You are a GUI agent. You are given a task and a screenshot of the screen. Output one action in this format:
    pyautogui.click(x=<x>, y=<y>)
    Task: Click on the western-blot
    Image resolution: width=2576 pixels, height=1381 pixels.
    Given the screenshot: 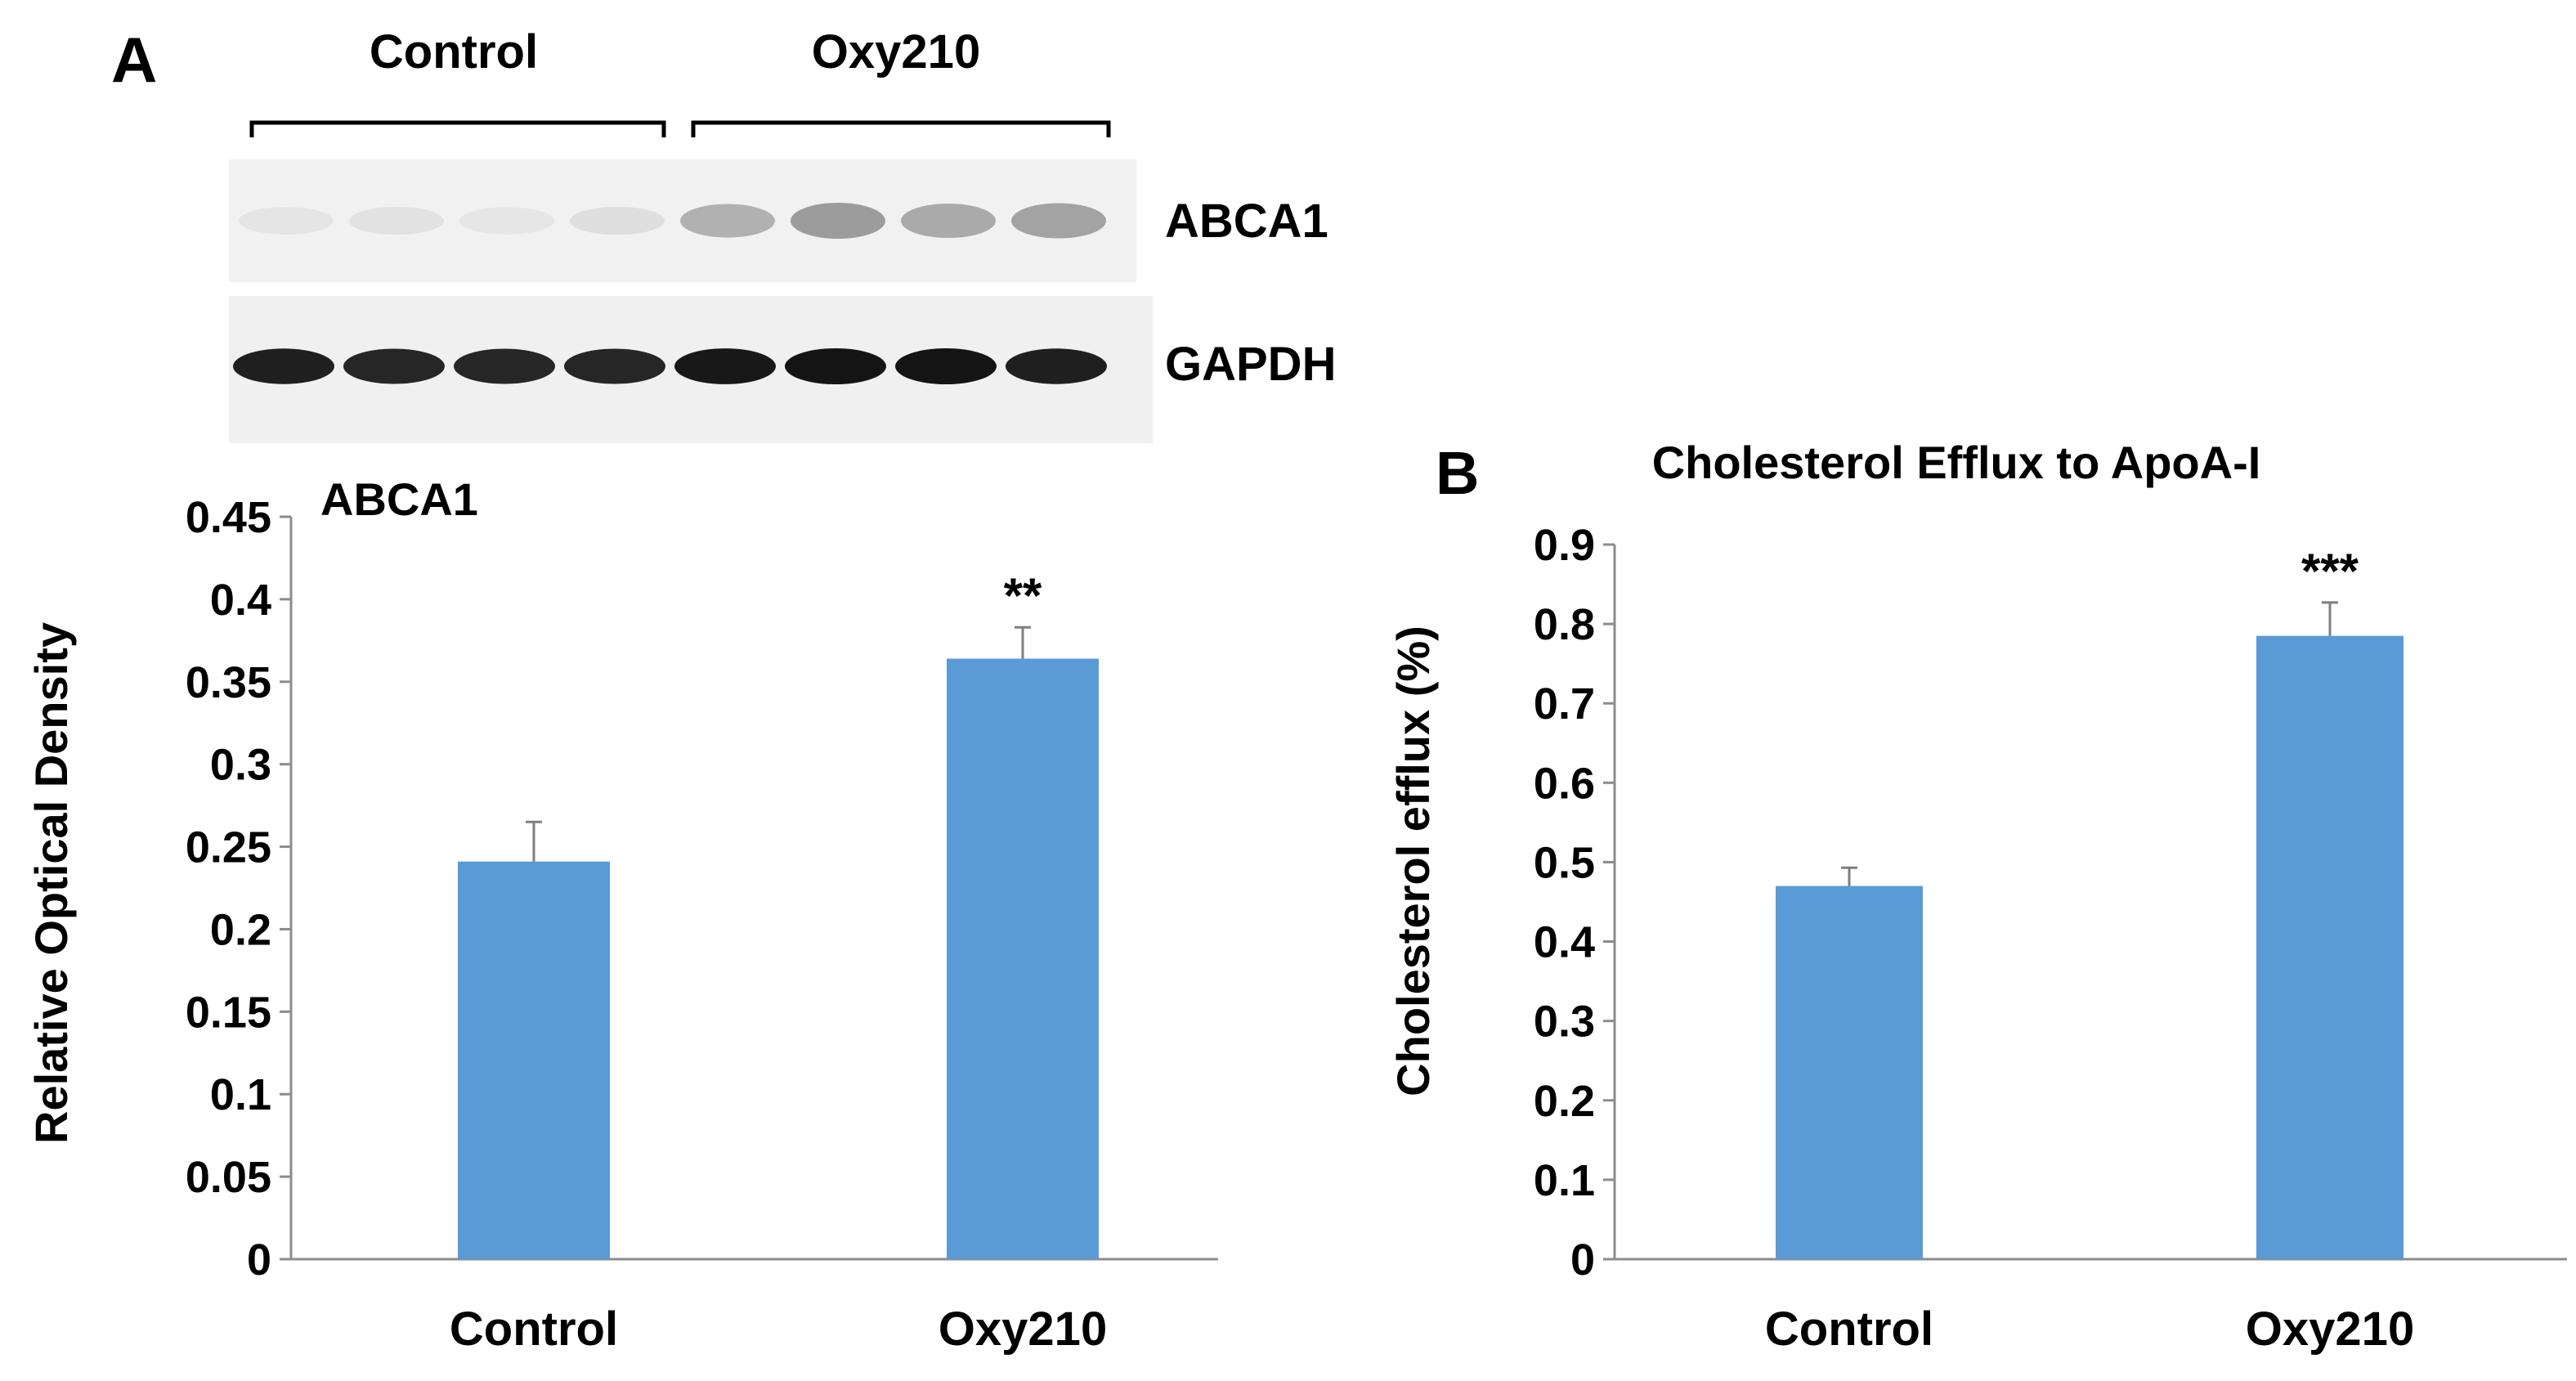 What is the action you would take?
    pyautogui.click(x=691, y=301)
    